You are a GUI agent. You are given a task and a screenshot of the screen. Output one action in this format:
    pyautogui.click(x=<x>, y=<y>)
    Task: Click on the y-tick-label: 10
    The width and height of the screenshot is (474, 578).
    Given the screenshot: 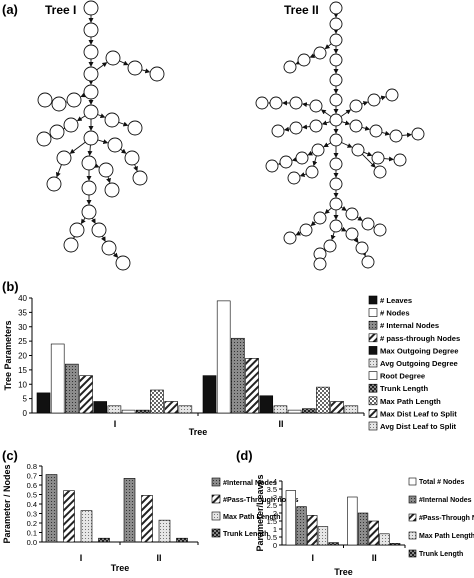 What is the action you would take?
    pyautogui.click(x=22, y=384)
    